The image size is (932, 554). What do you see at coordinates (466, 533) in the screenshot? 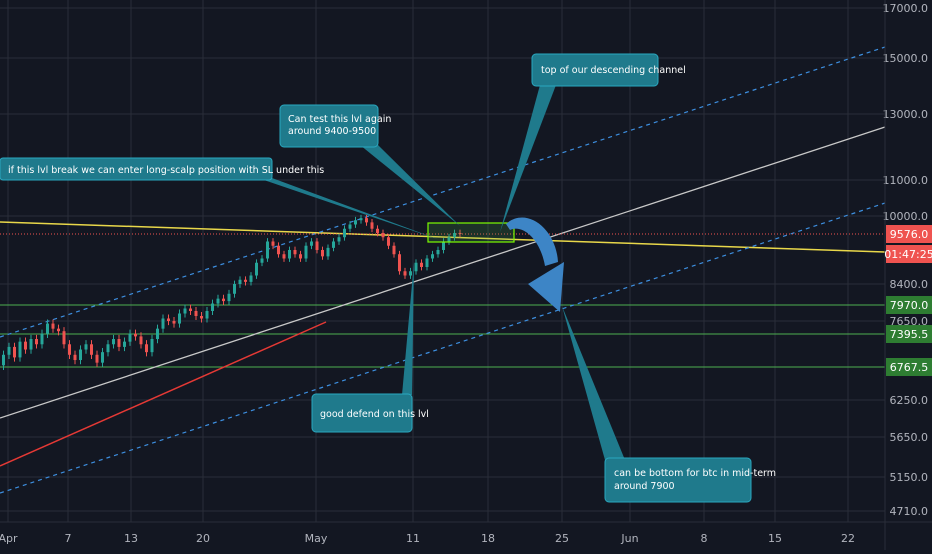
I see `time-axis: Apr 7 13 20 May 11 18 25 Jun 8 15 22` at bounding box center [466, 533].